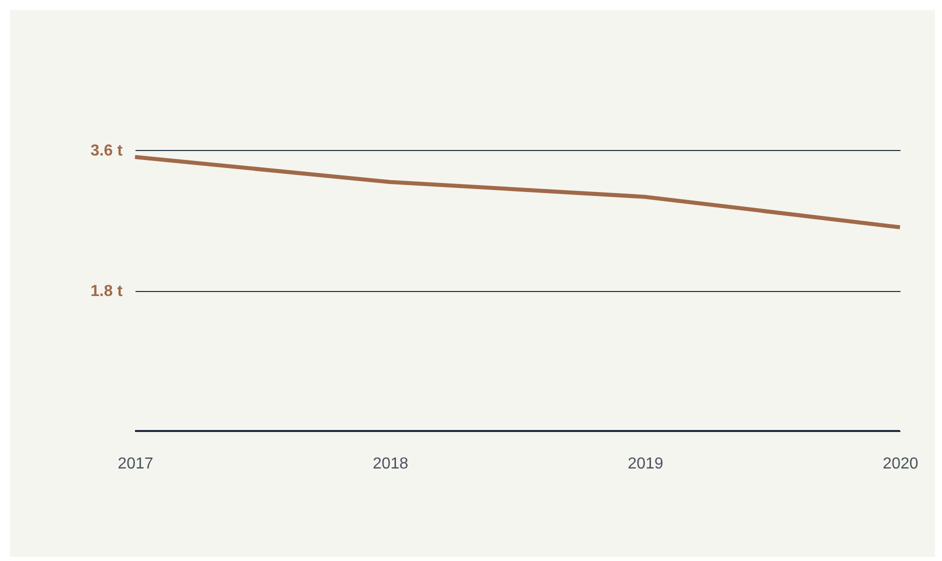 Image resolution: width=942 pixels, height=561 pixels. What do you see at coordinates (107, 291) in the screenshot?
I see `y-tick-label: 1.8 t` at bounding box center [107, 291].